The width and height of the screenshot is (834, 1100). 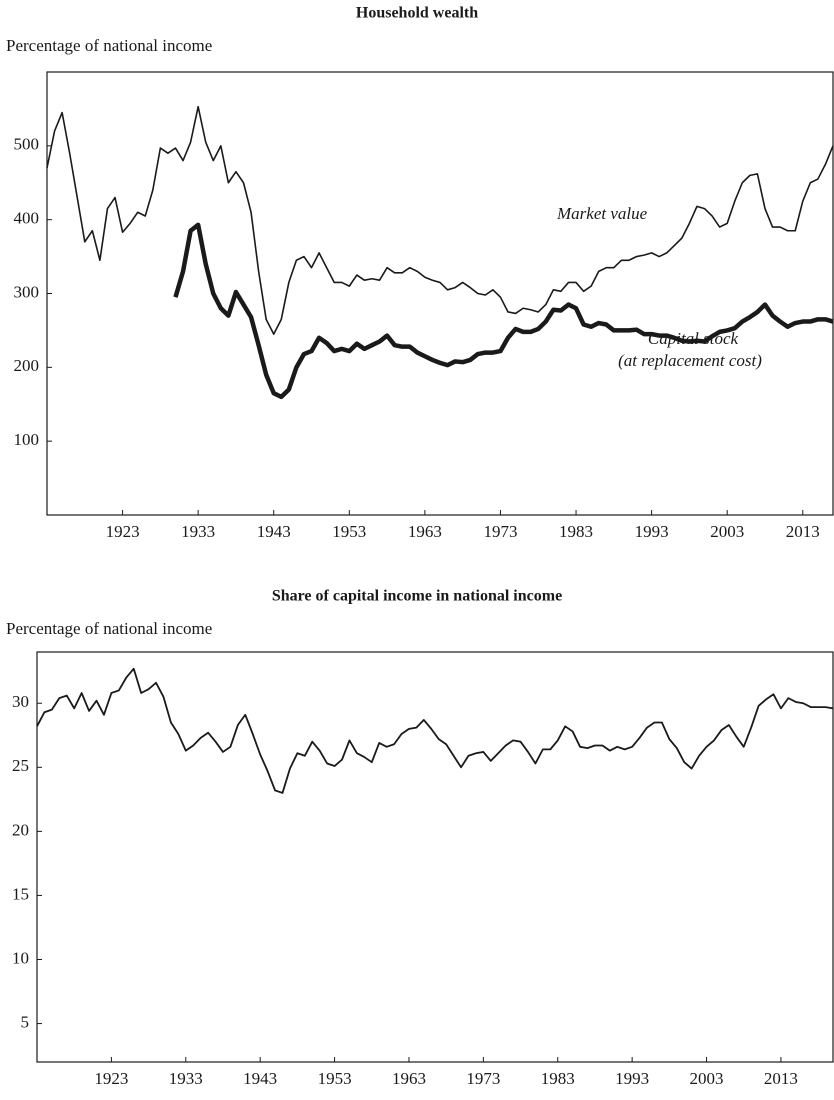 I want to click on y-tick-label: 25, so click(x=20, y=765).